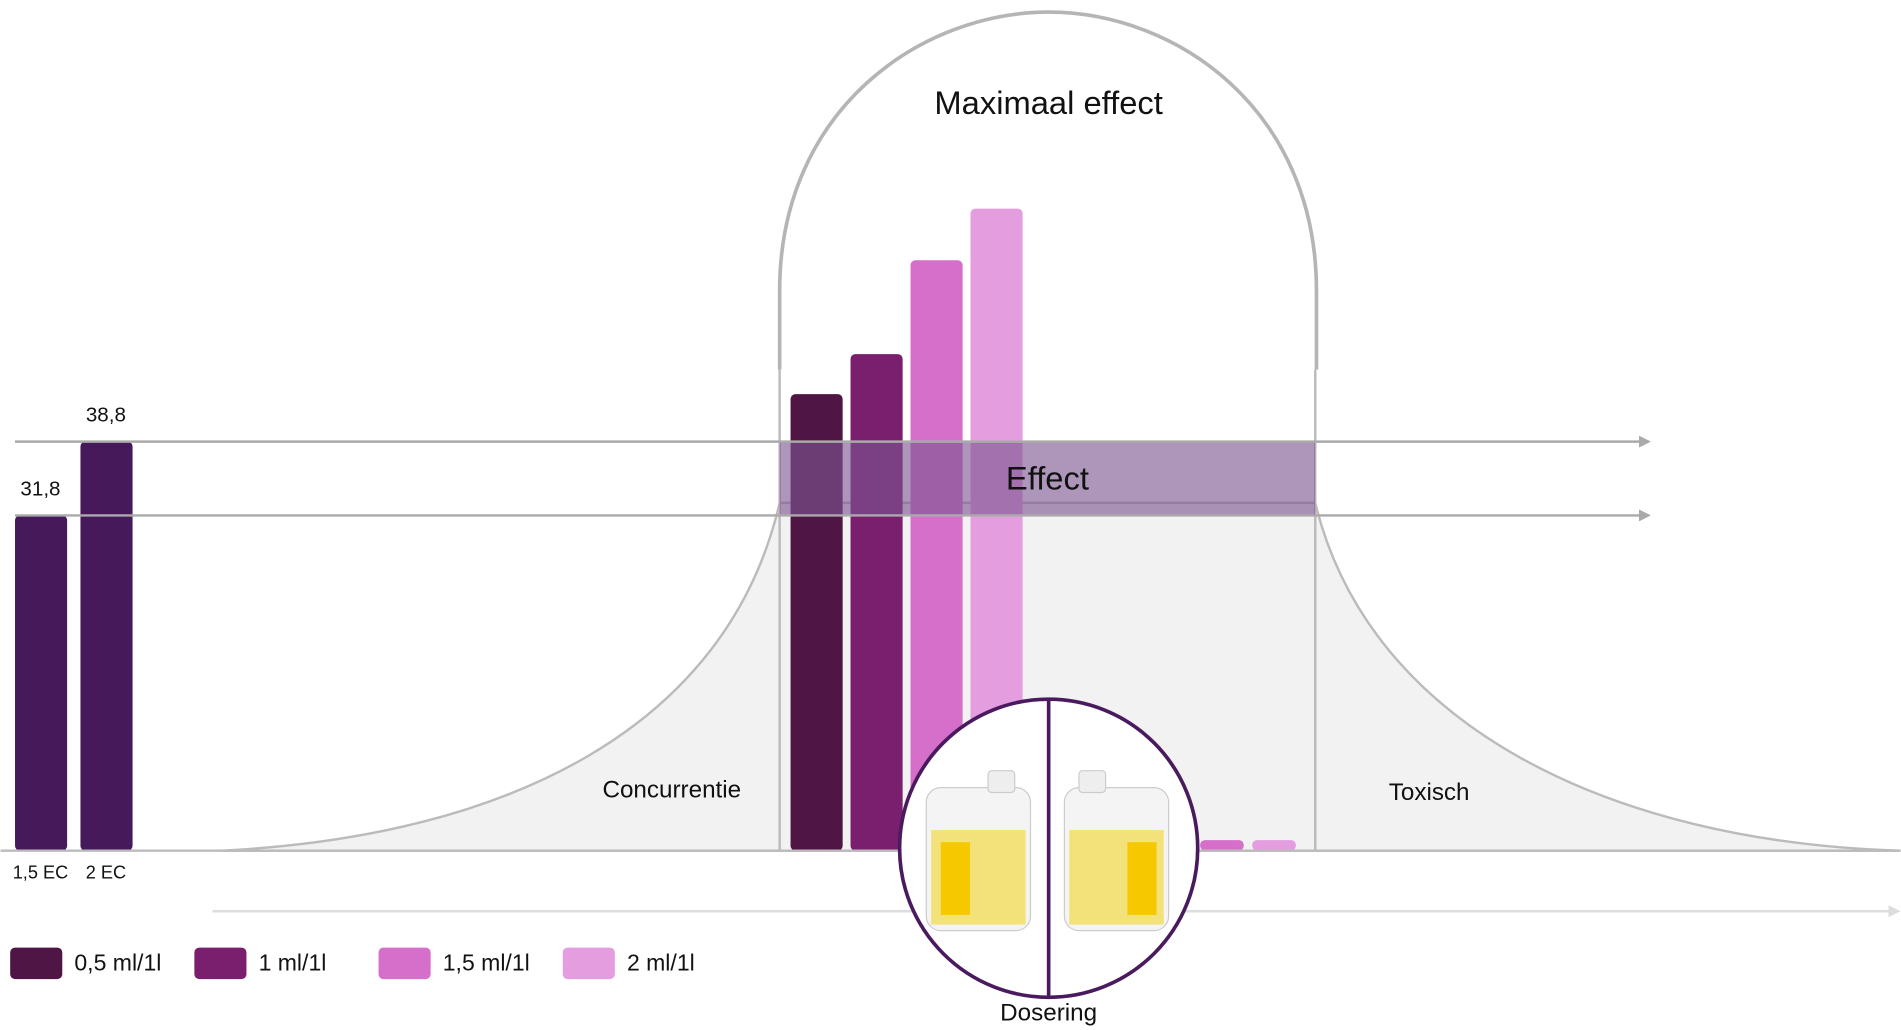 This screenshot has width=1901, height=1030. What do you see at coordinates (1048, 1013) in the screenshot?
I see `x-axis-label: Dosering` at bounding box center [1048, 1013].